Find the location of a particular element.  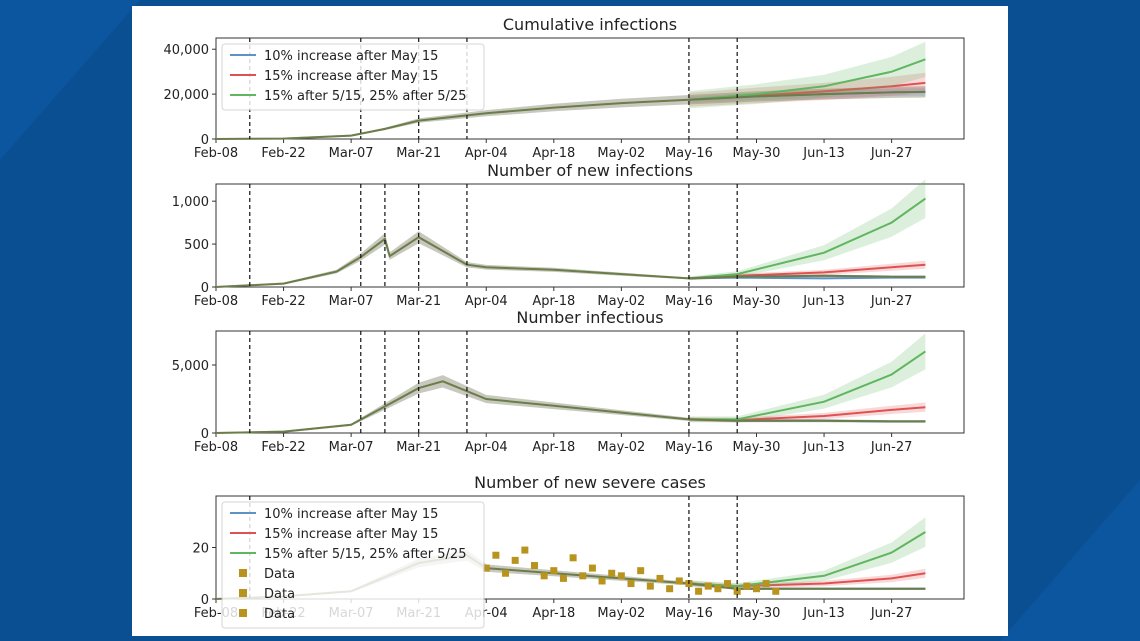

legend-label-0-0: 10% increase after May 15 is located at coordinates (351, 56).